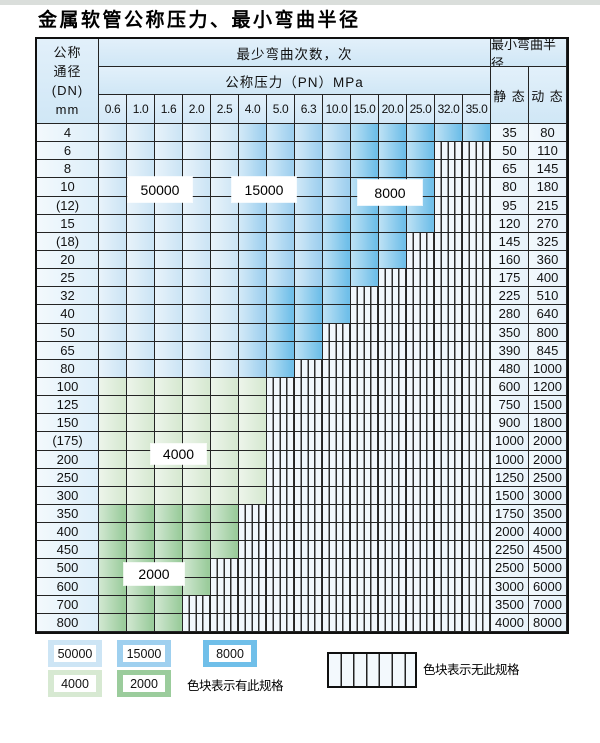 Image resolution: width=600 pixels, height=743 pixels. Describe the element at coordinates (548, 241) in the screenshot. I see `dynamic-radius-value: 325` at that location.